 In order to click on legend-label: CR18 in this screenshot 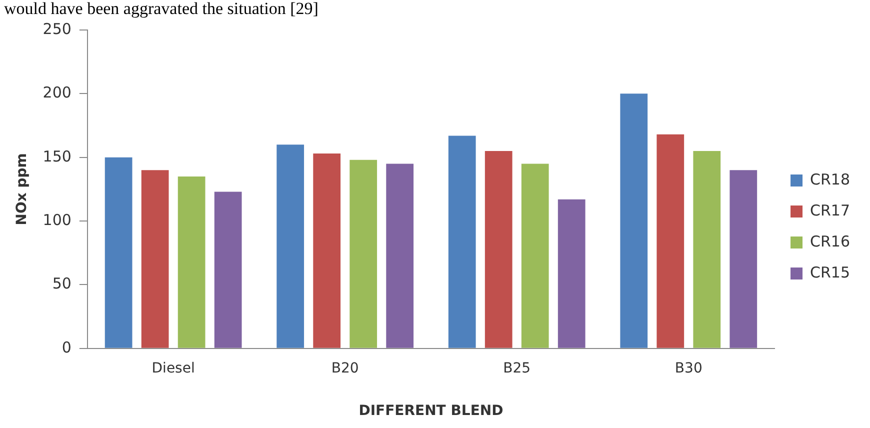, I will do `click(830, 179)`.